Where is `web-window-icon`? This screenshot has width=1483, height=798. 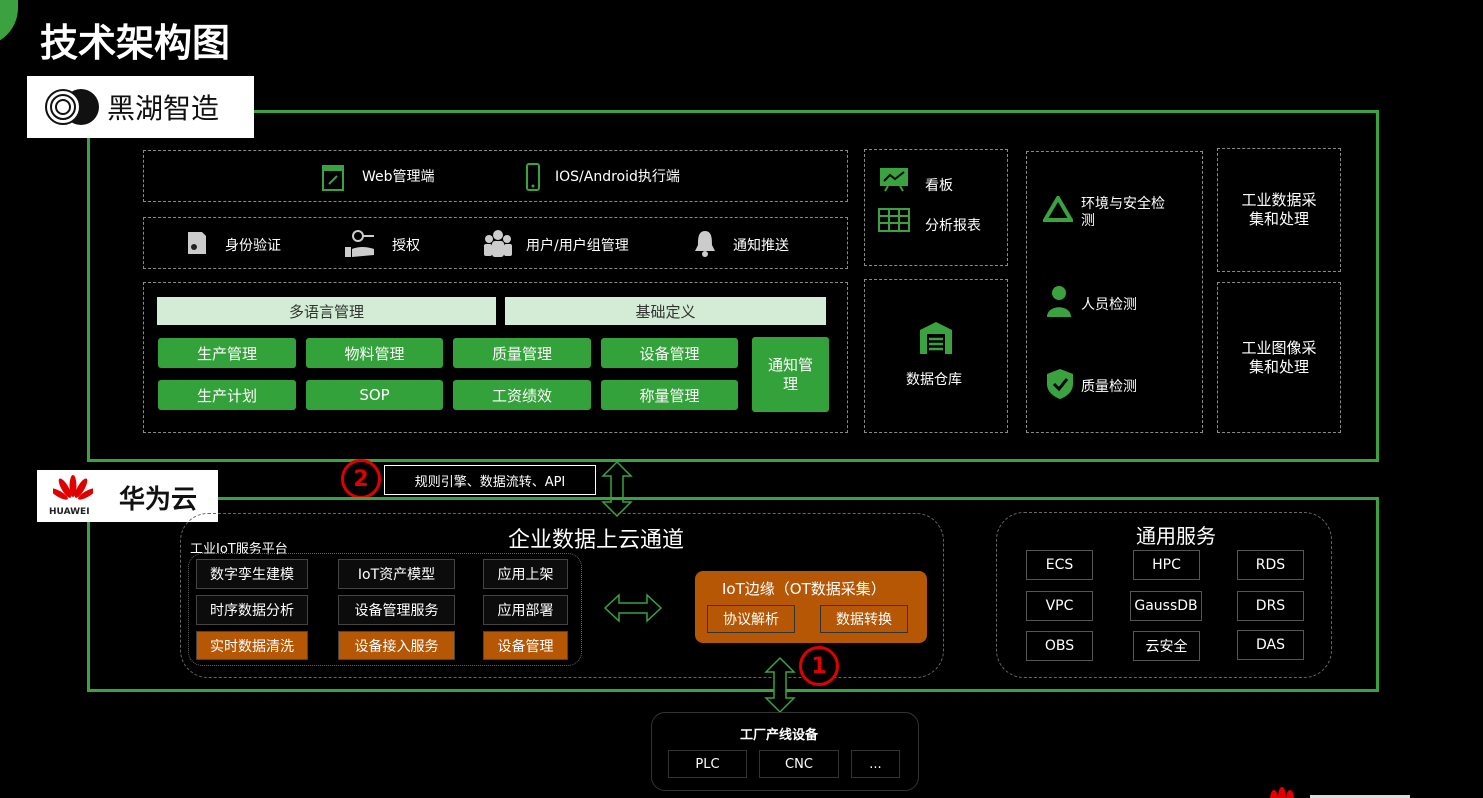
web-window-icon is located at coordinates (333, 178).